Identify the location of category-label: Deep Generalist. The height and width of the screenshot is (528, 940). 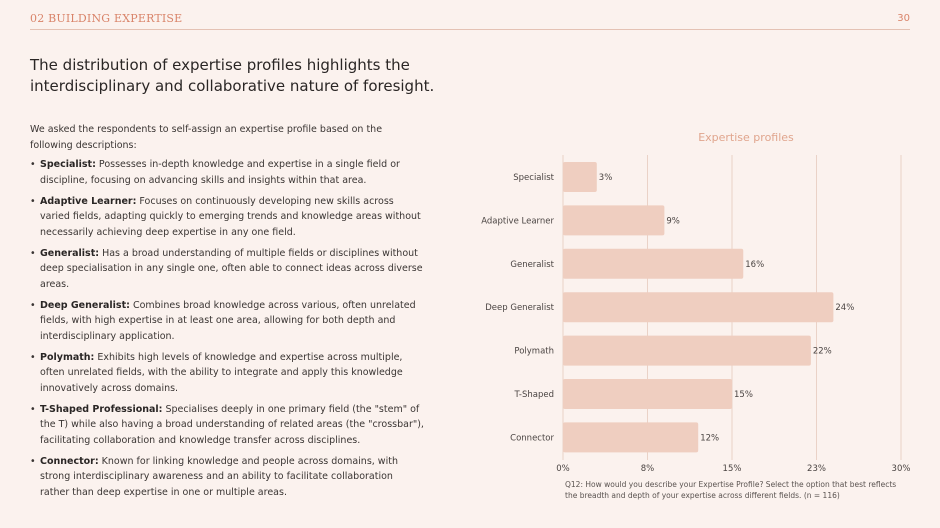
(519, 308).